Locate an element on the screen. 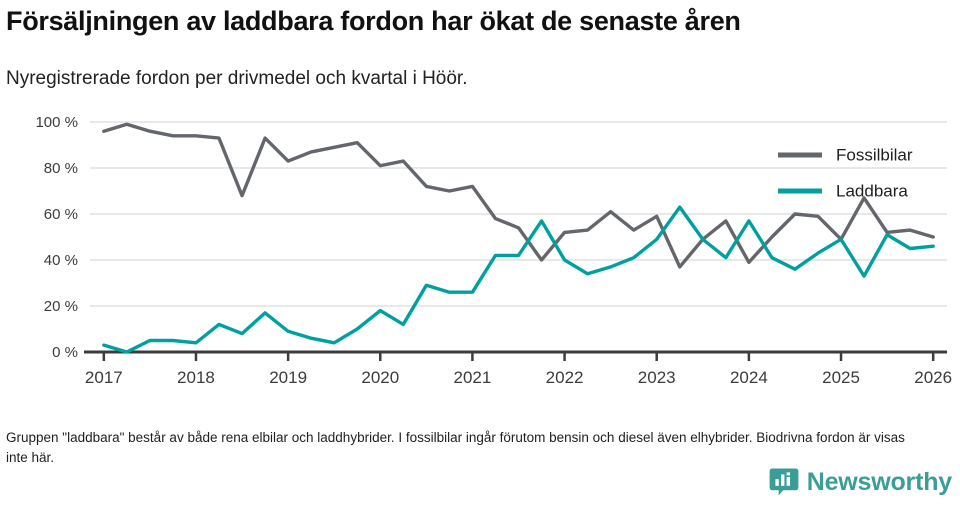 The image size is (960, 505). y-axis-tick-label: 40 % is located at coordinates (61, 260).